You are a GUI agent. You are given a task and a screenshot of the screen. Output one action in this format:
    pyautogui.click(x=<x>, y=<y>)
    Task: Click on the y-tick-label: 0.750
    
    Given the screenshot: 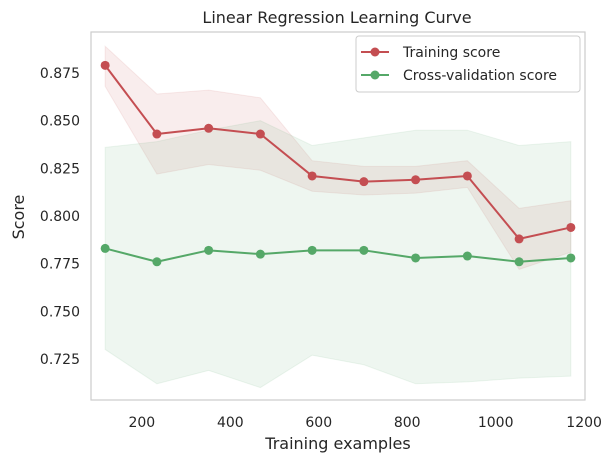 What is the action you would take?
    pyautogui.click(x=60, y=312)
    